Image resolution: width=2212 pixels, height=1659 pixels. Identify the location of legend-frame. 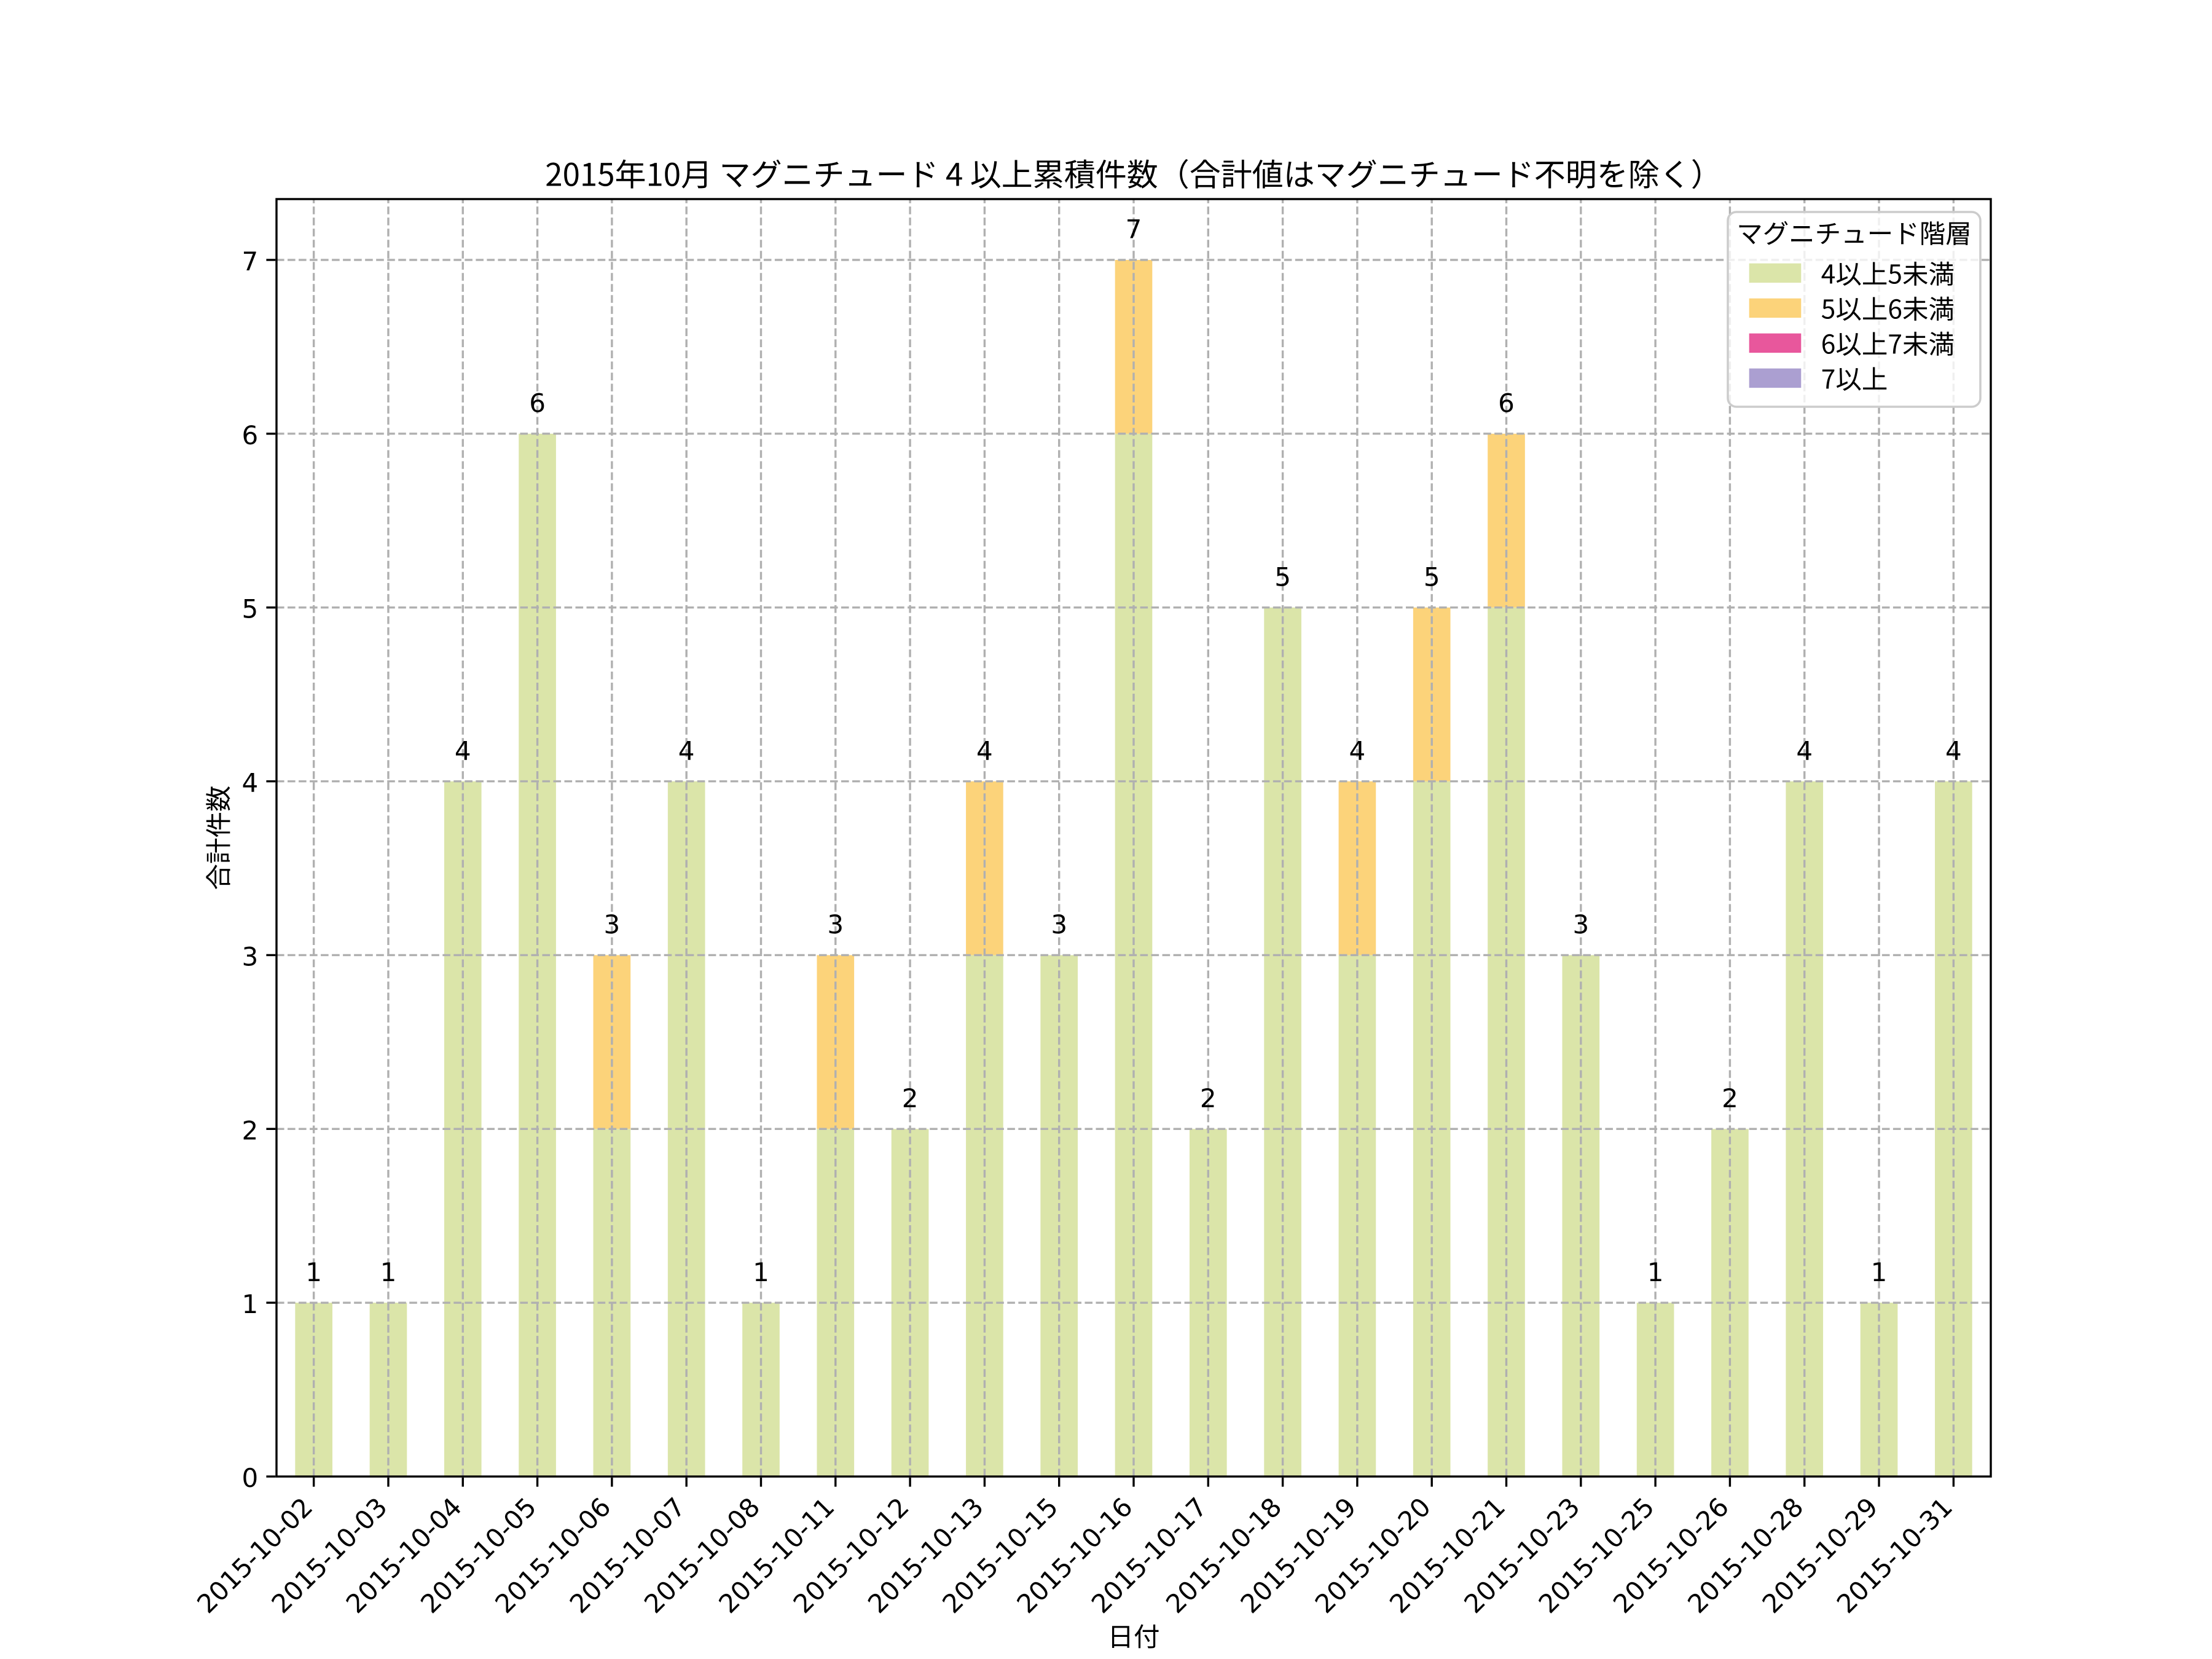
(1854, 309).